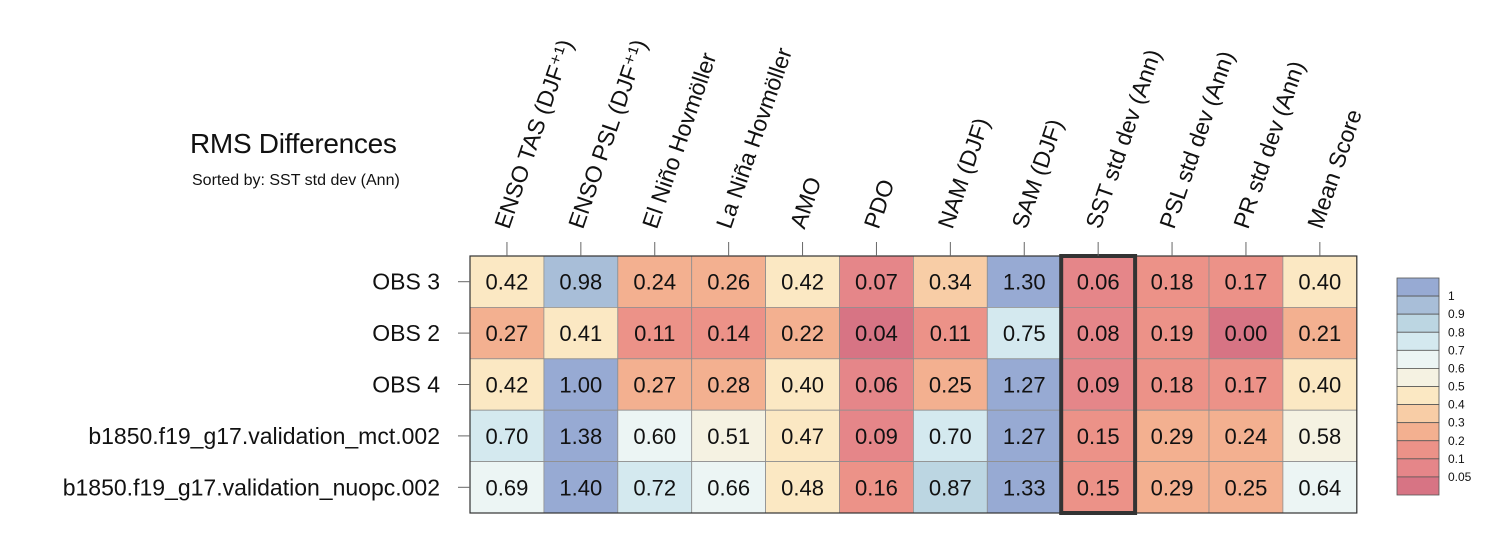 Image resolution: width=1501 pixels, height=539 pixels. I want to click on cell-value-label: 0.87, so click(950, 487).